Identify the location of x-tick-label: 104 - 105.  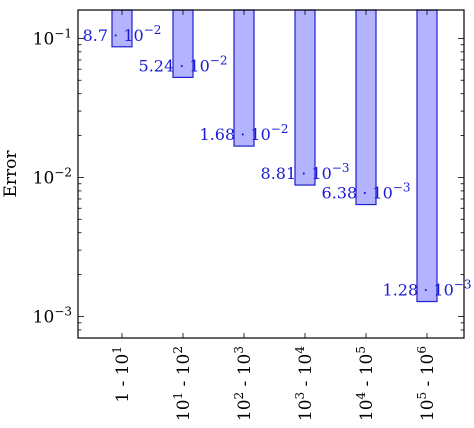
(365, 383).